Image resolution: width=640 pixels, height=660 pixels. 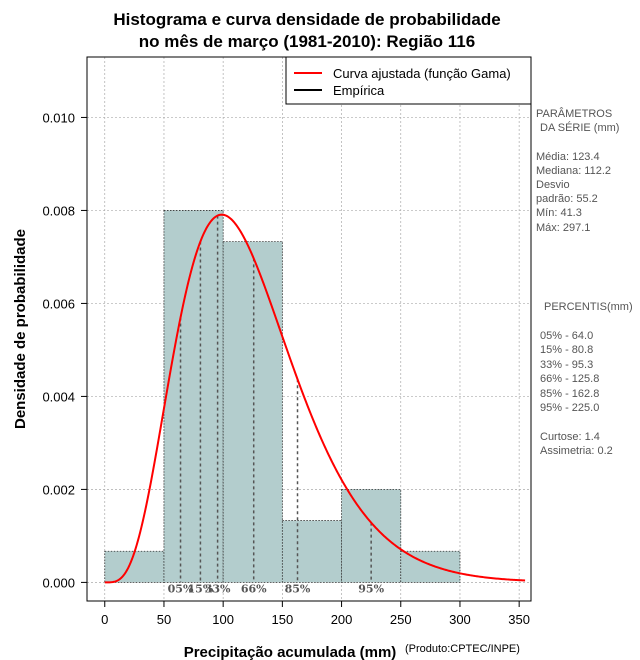 I want to click on param-line: Média: 123.4, so click(x=568, y=157).